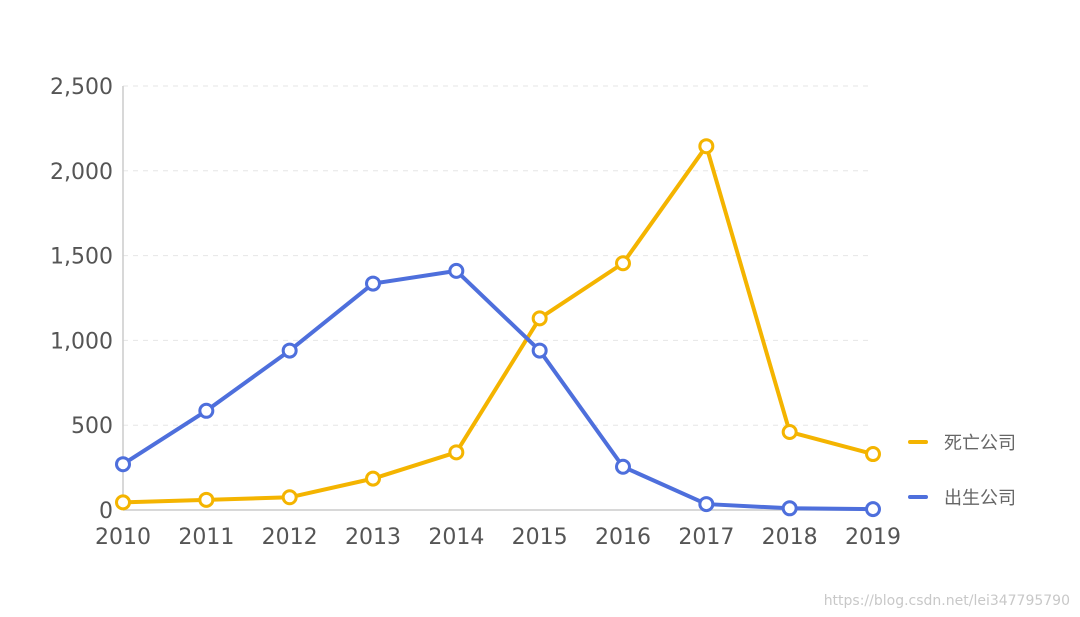 The image size is (1080, 617). I want to click on y-tick-label: 1,500, so click(81, 257).